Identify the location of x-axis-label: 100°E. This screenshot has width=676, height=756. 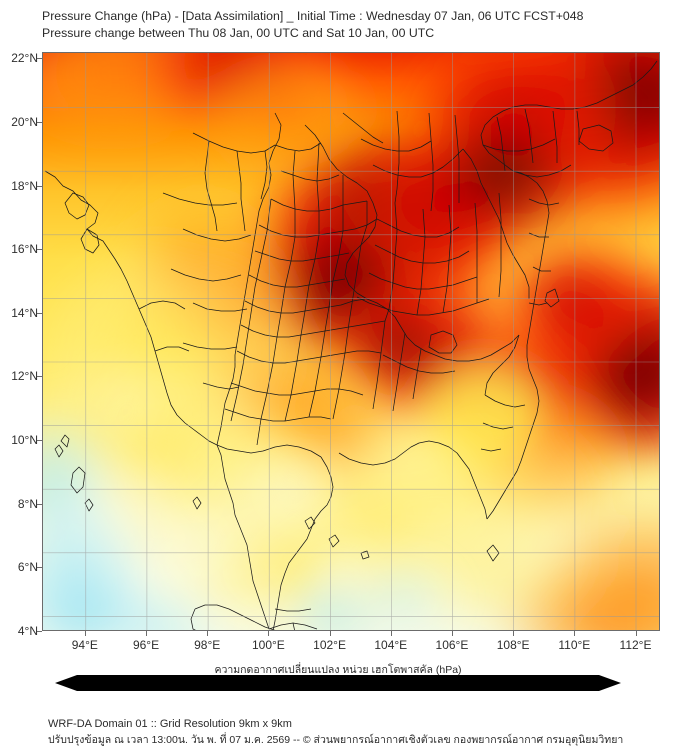
(268, 645).